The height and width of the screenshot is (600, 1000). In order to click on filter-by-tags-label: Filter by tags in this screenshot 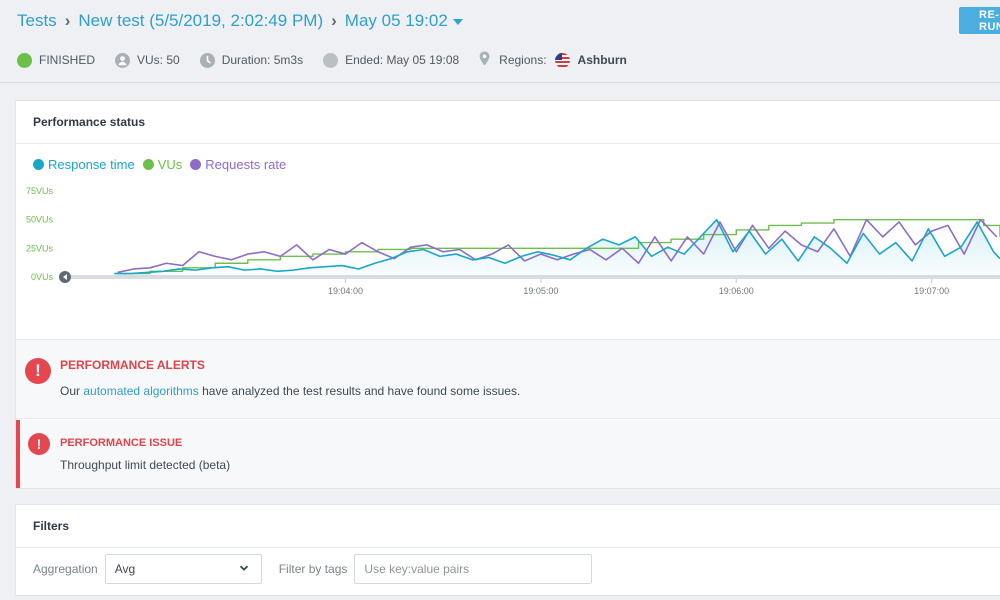, I will do `click(313, 569)`.